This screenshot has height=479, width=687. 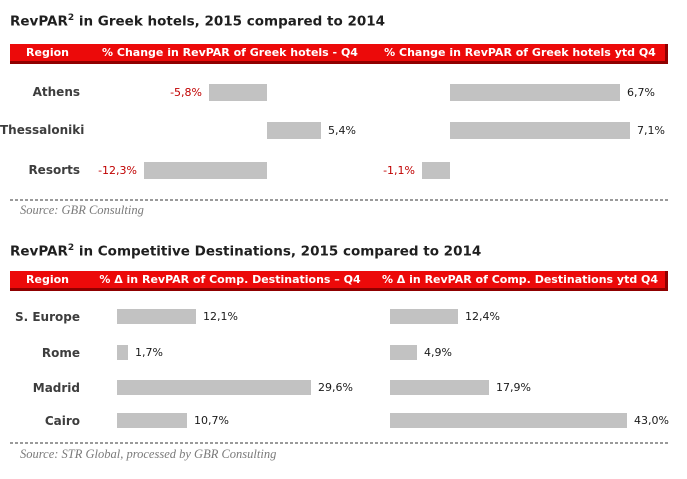 What do you see at coordinates (438, 352) in the screenshot?
I see `value-label: 4,9%` at bounding box center [438, 352].